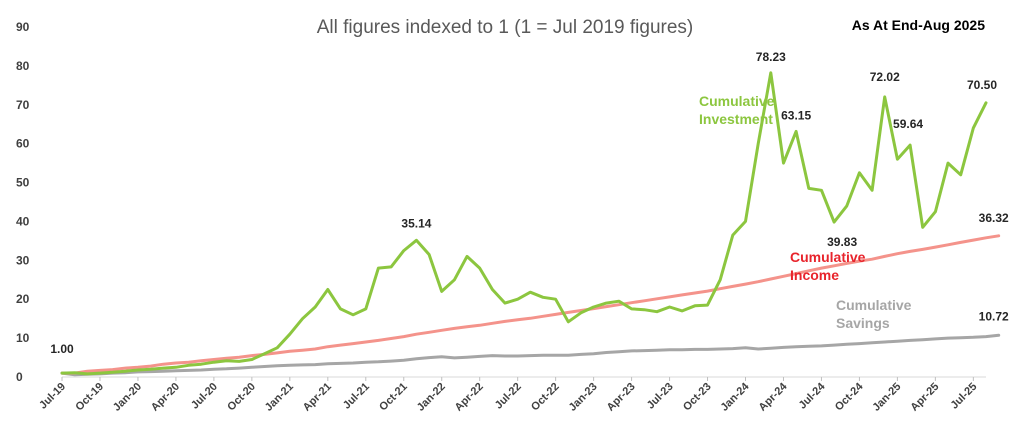 The height and width of the screenshot is (433, 1010). What do you see at coordinates (23, 202) in the screenshot?
I see `y-axis: 0 10 20 30 40 50 60 70 80 90` at bounding box center [23, 202].